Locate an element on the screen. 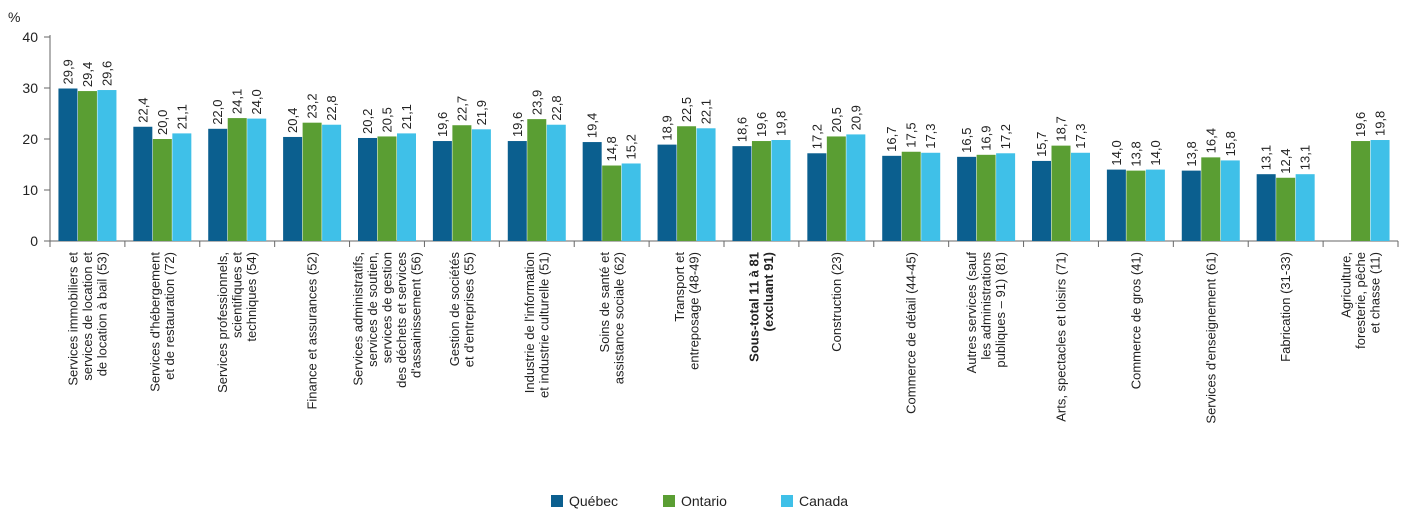 This screenshot has width=1418, height=516. value-label: 23,2 is located at coordinates (312, 105).